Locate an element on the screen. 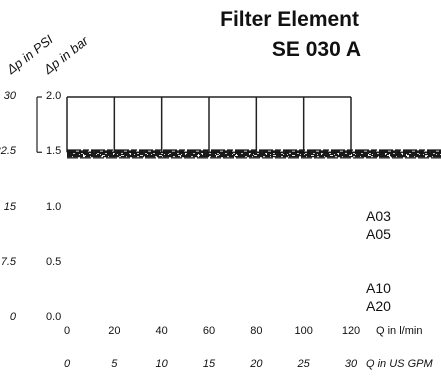 This screenshot has height=379, width=441. series-label-a03: A03 is located at coordinates (378, 216).